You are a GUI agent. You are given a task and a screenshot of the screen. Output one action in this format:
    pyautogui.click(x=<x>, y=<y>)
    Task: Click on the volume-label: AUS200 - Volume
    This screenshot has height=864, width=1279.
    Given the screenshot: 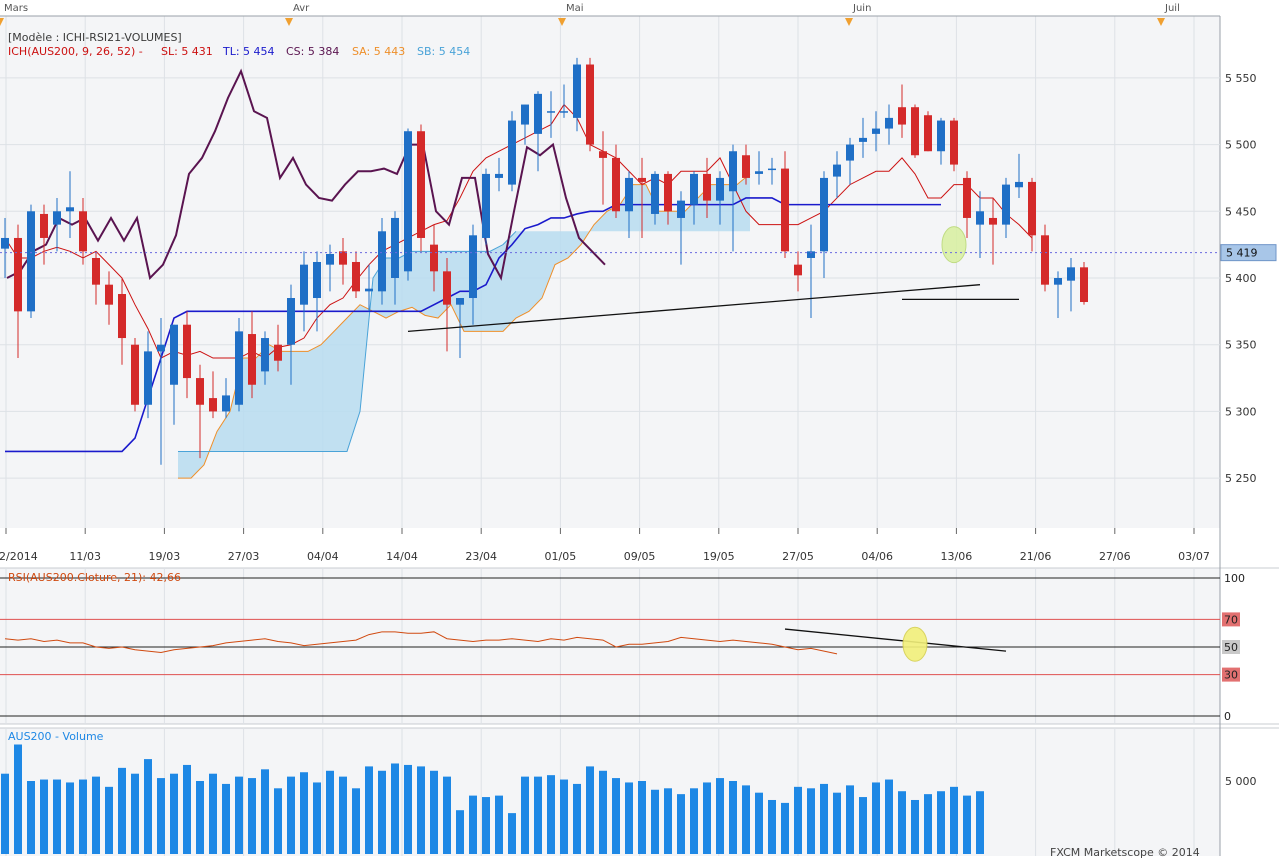 What is the action you would take?
    pyautogui.click(x=56, y=736)
    